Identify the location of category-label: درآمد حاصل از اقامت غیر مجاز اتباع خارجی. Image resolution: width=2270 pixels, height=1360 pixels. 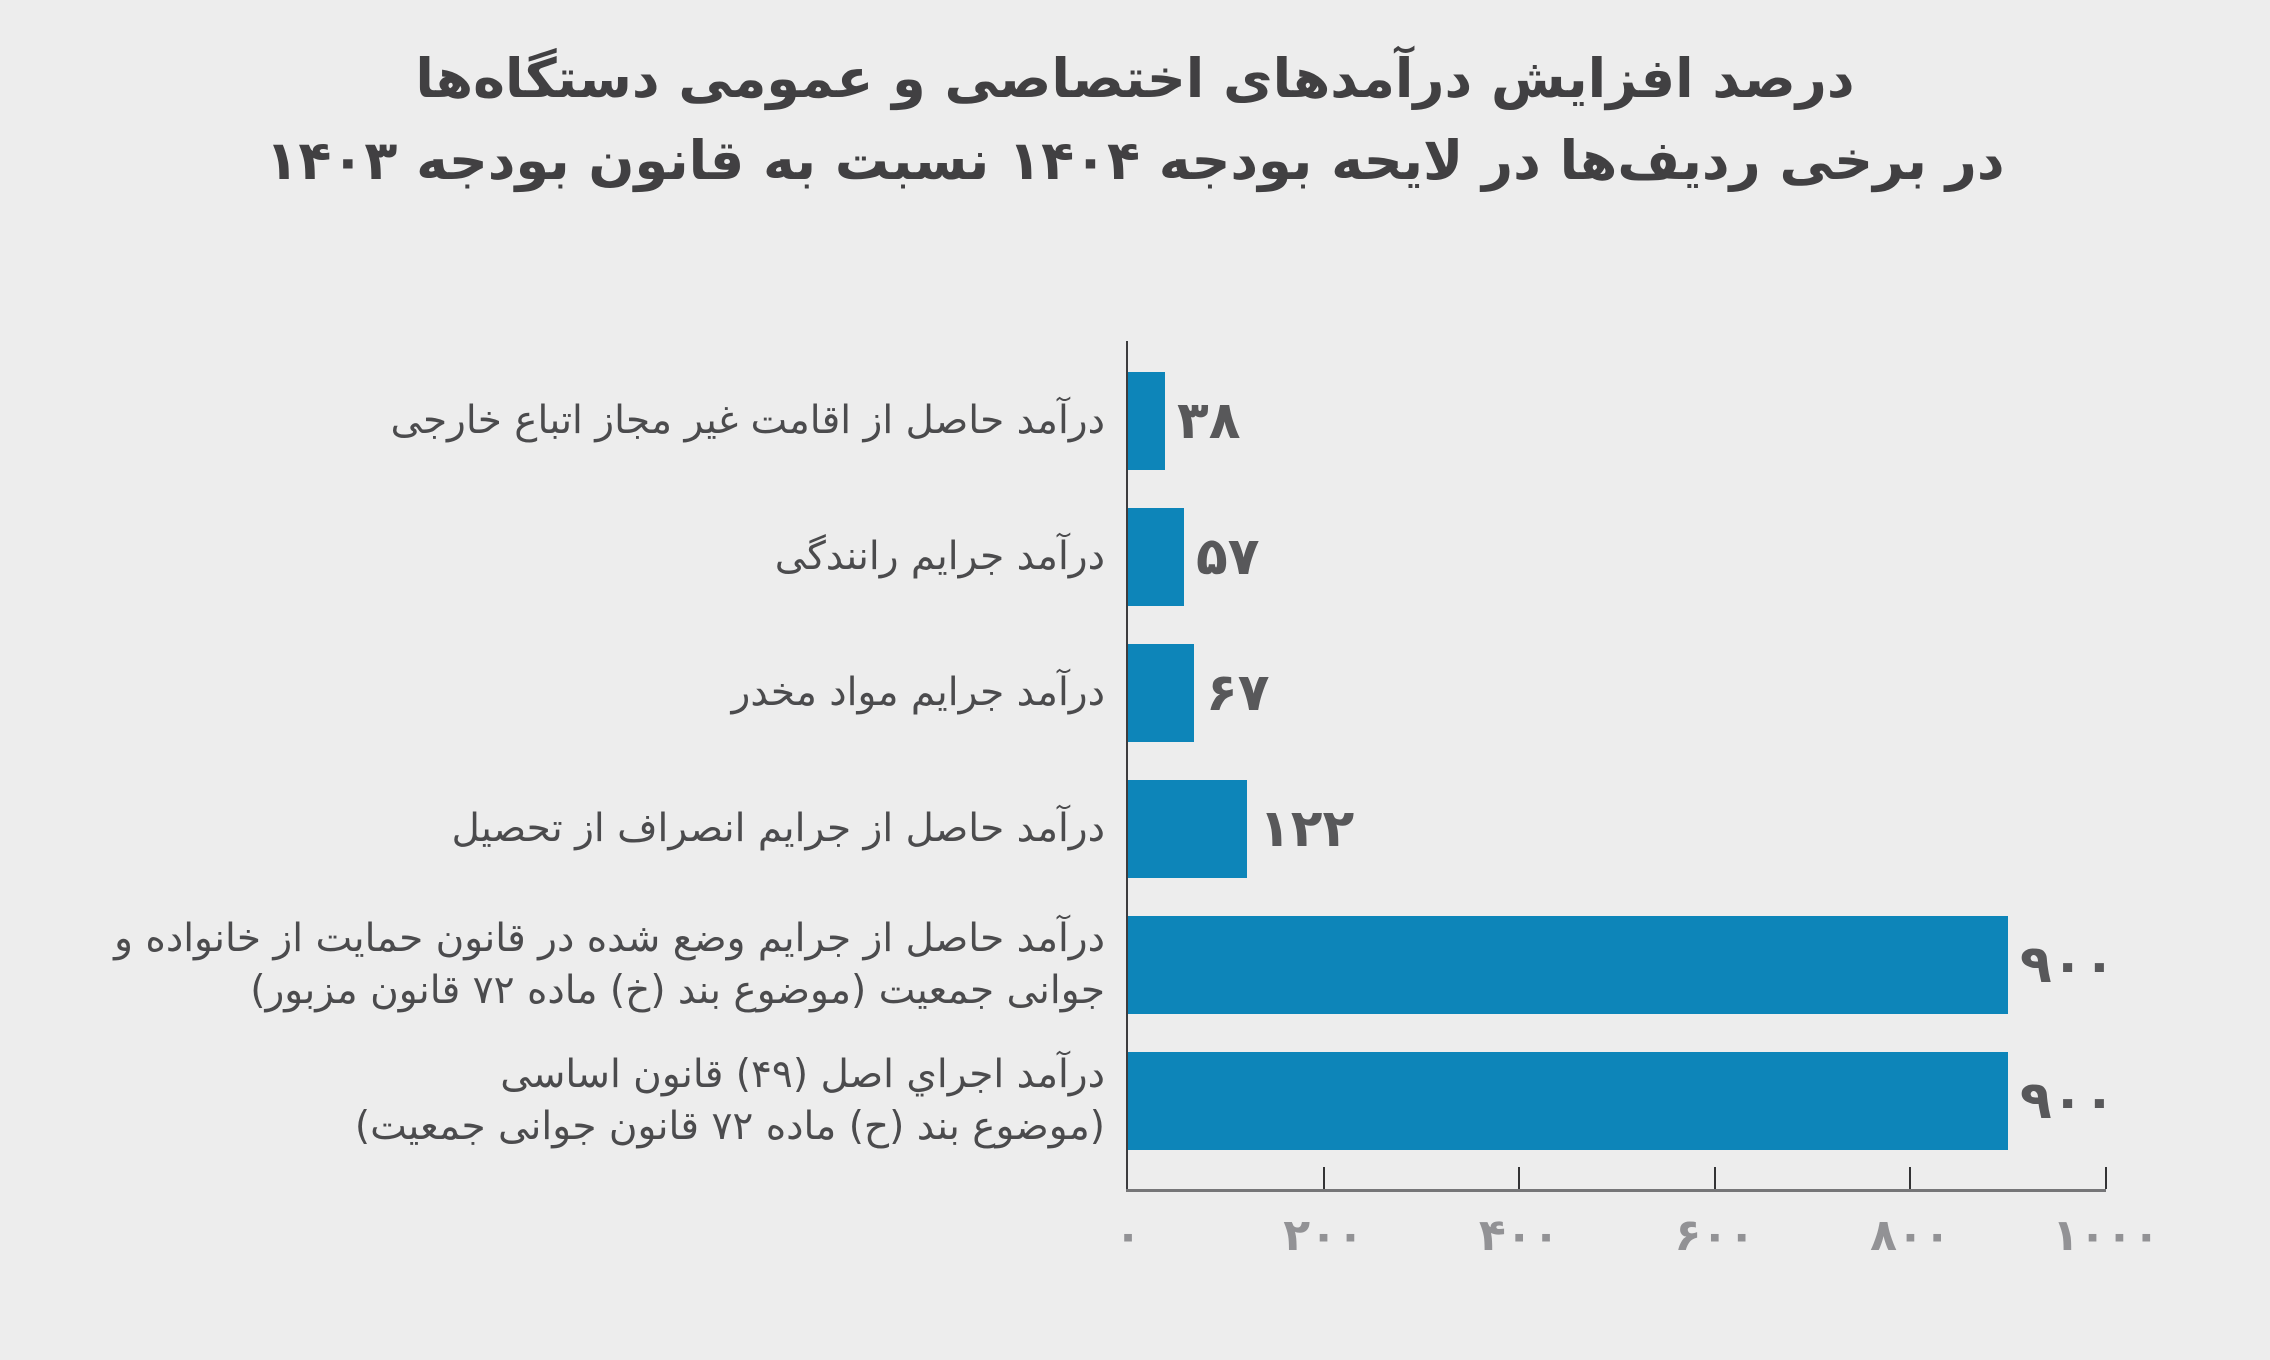
(747, 420).